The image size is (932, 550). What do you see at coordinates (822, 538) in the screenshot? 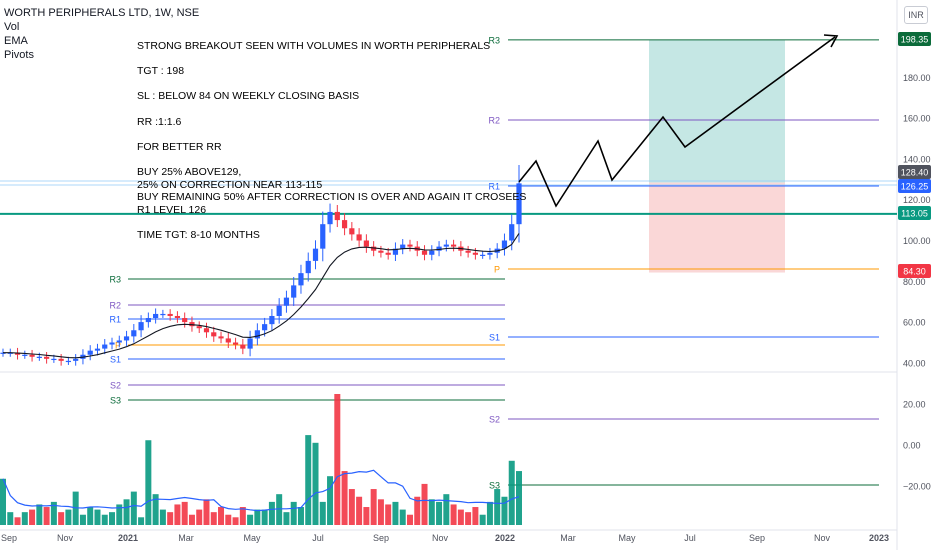
I see `time-tick-label: Nov` at bounding box center [822, 538].